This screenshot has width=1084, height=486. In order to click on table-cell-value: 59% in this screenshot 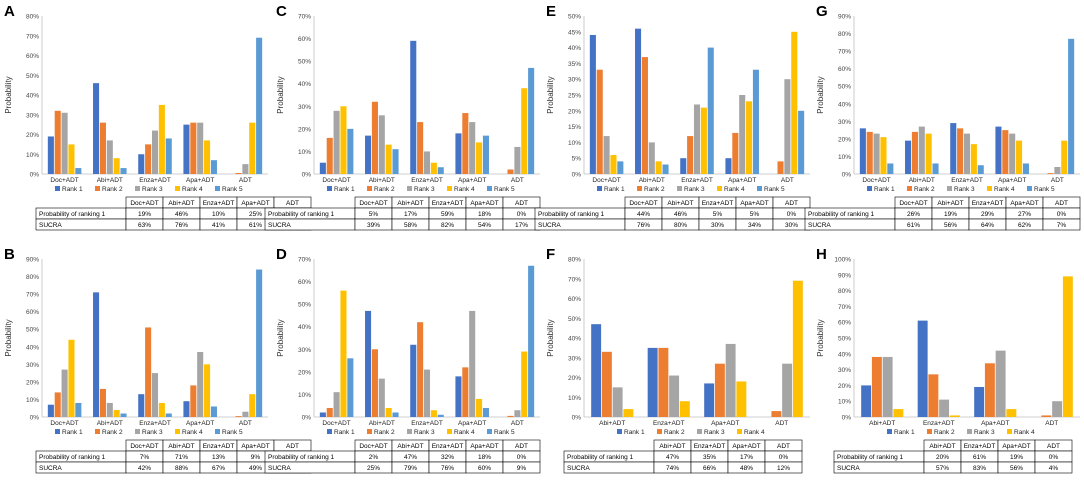, I will do `click(447, 214)`.